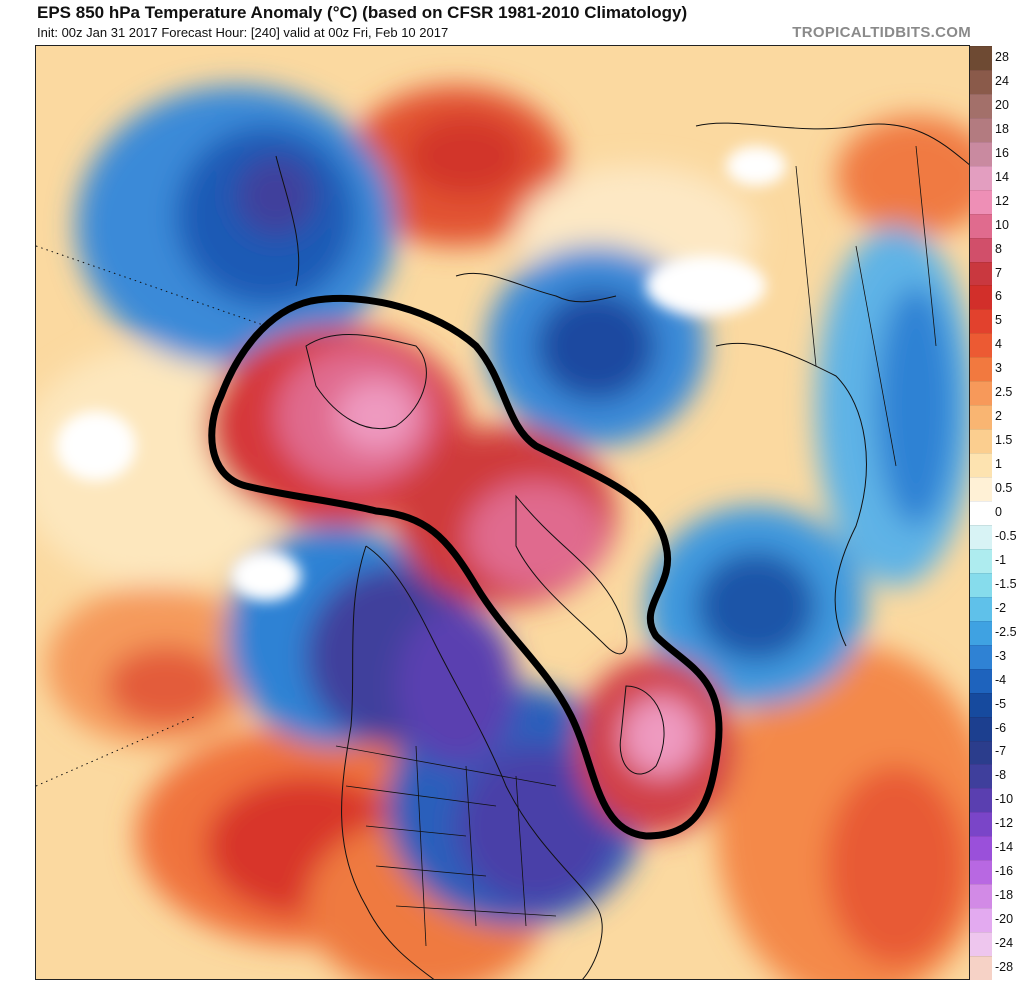 The height and width of the screenshot is (1000, 1024). Describe the element at coordinates (1004, 823) in the screenshot. I see `colorbar-label: -12` at that location.